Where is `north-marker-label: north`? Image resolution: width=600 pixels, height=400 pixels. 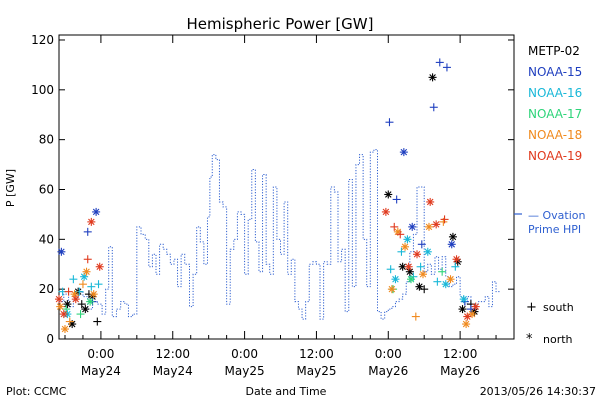
north-marker-label: north is located at coordinates (558, 339).